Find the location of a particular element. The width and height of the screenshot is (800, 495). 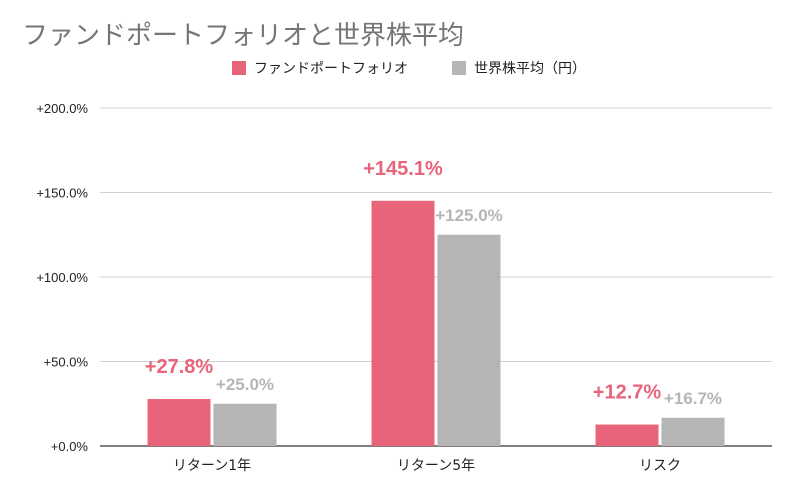

y-tick-label: +150.0% is located at coordinates (62, 193).